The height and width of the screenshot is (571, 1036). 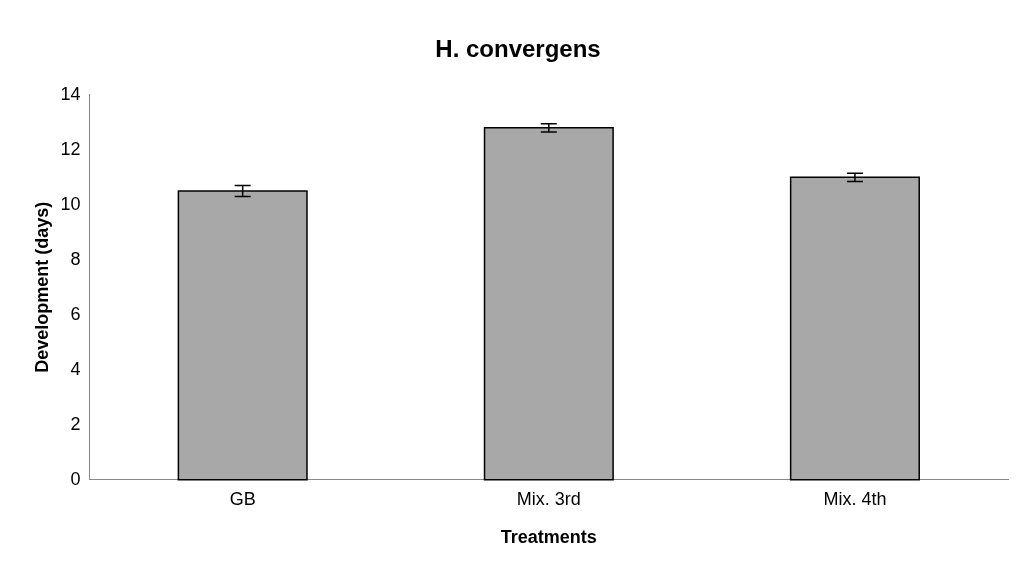 I want to click on x-tick-label: Mix. 3rd, so click(x=548, y=498).